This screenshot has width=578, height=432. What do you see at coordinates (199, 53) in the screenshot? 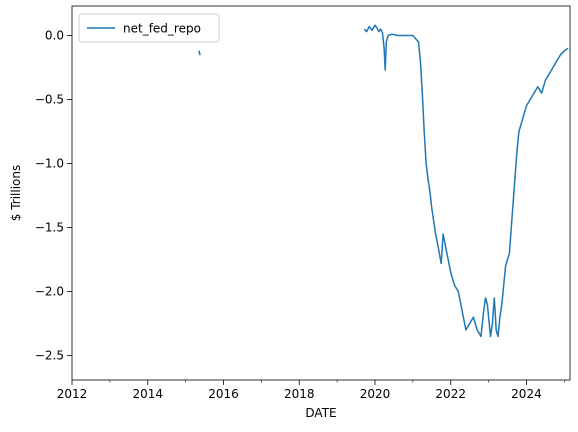
I see `series-line-segment` at bounding box center [199, 53].